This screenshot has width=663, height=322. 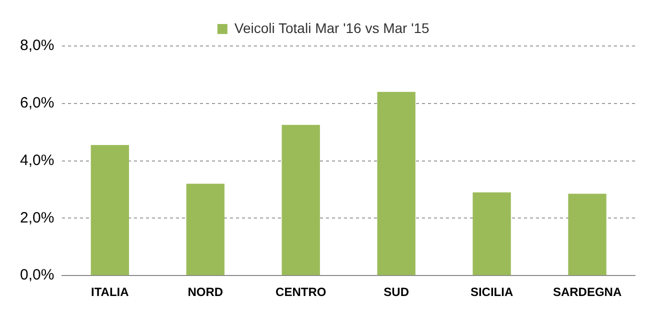 What do you see at coordinates (37, 217) in the screenshot?
I see `y-tick-label: 2,0%` at bounding box center [37, 217].